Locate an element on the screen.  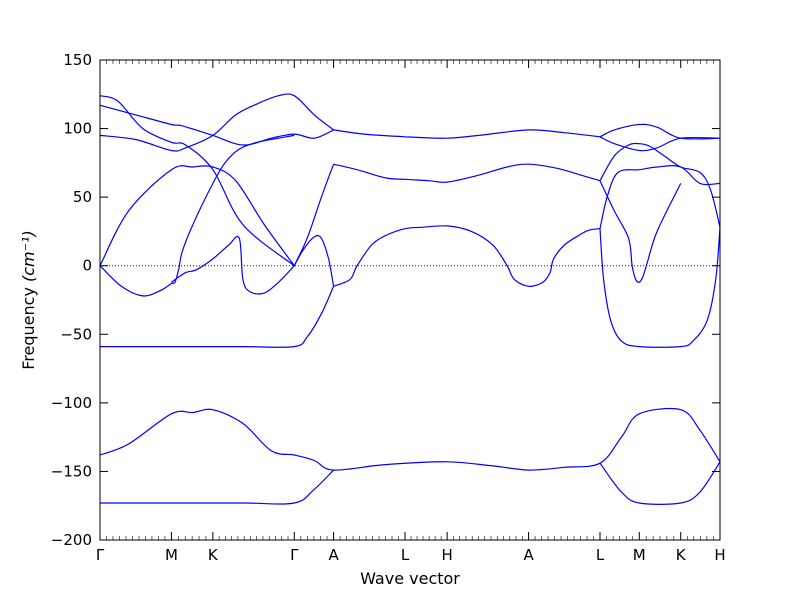
x-axis-title: Wave vector is located at coordinates (410, 578).